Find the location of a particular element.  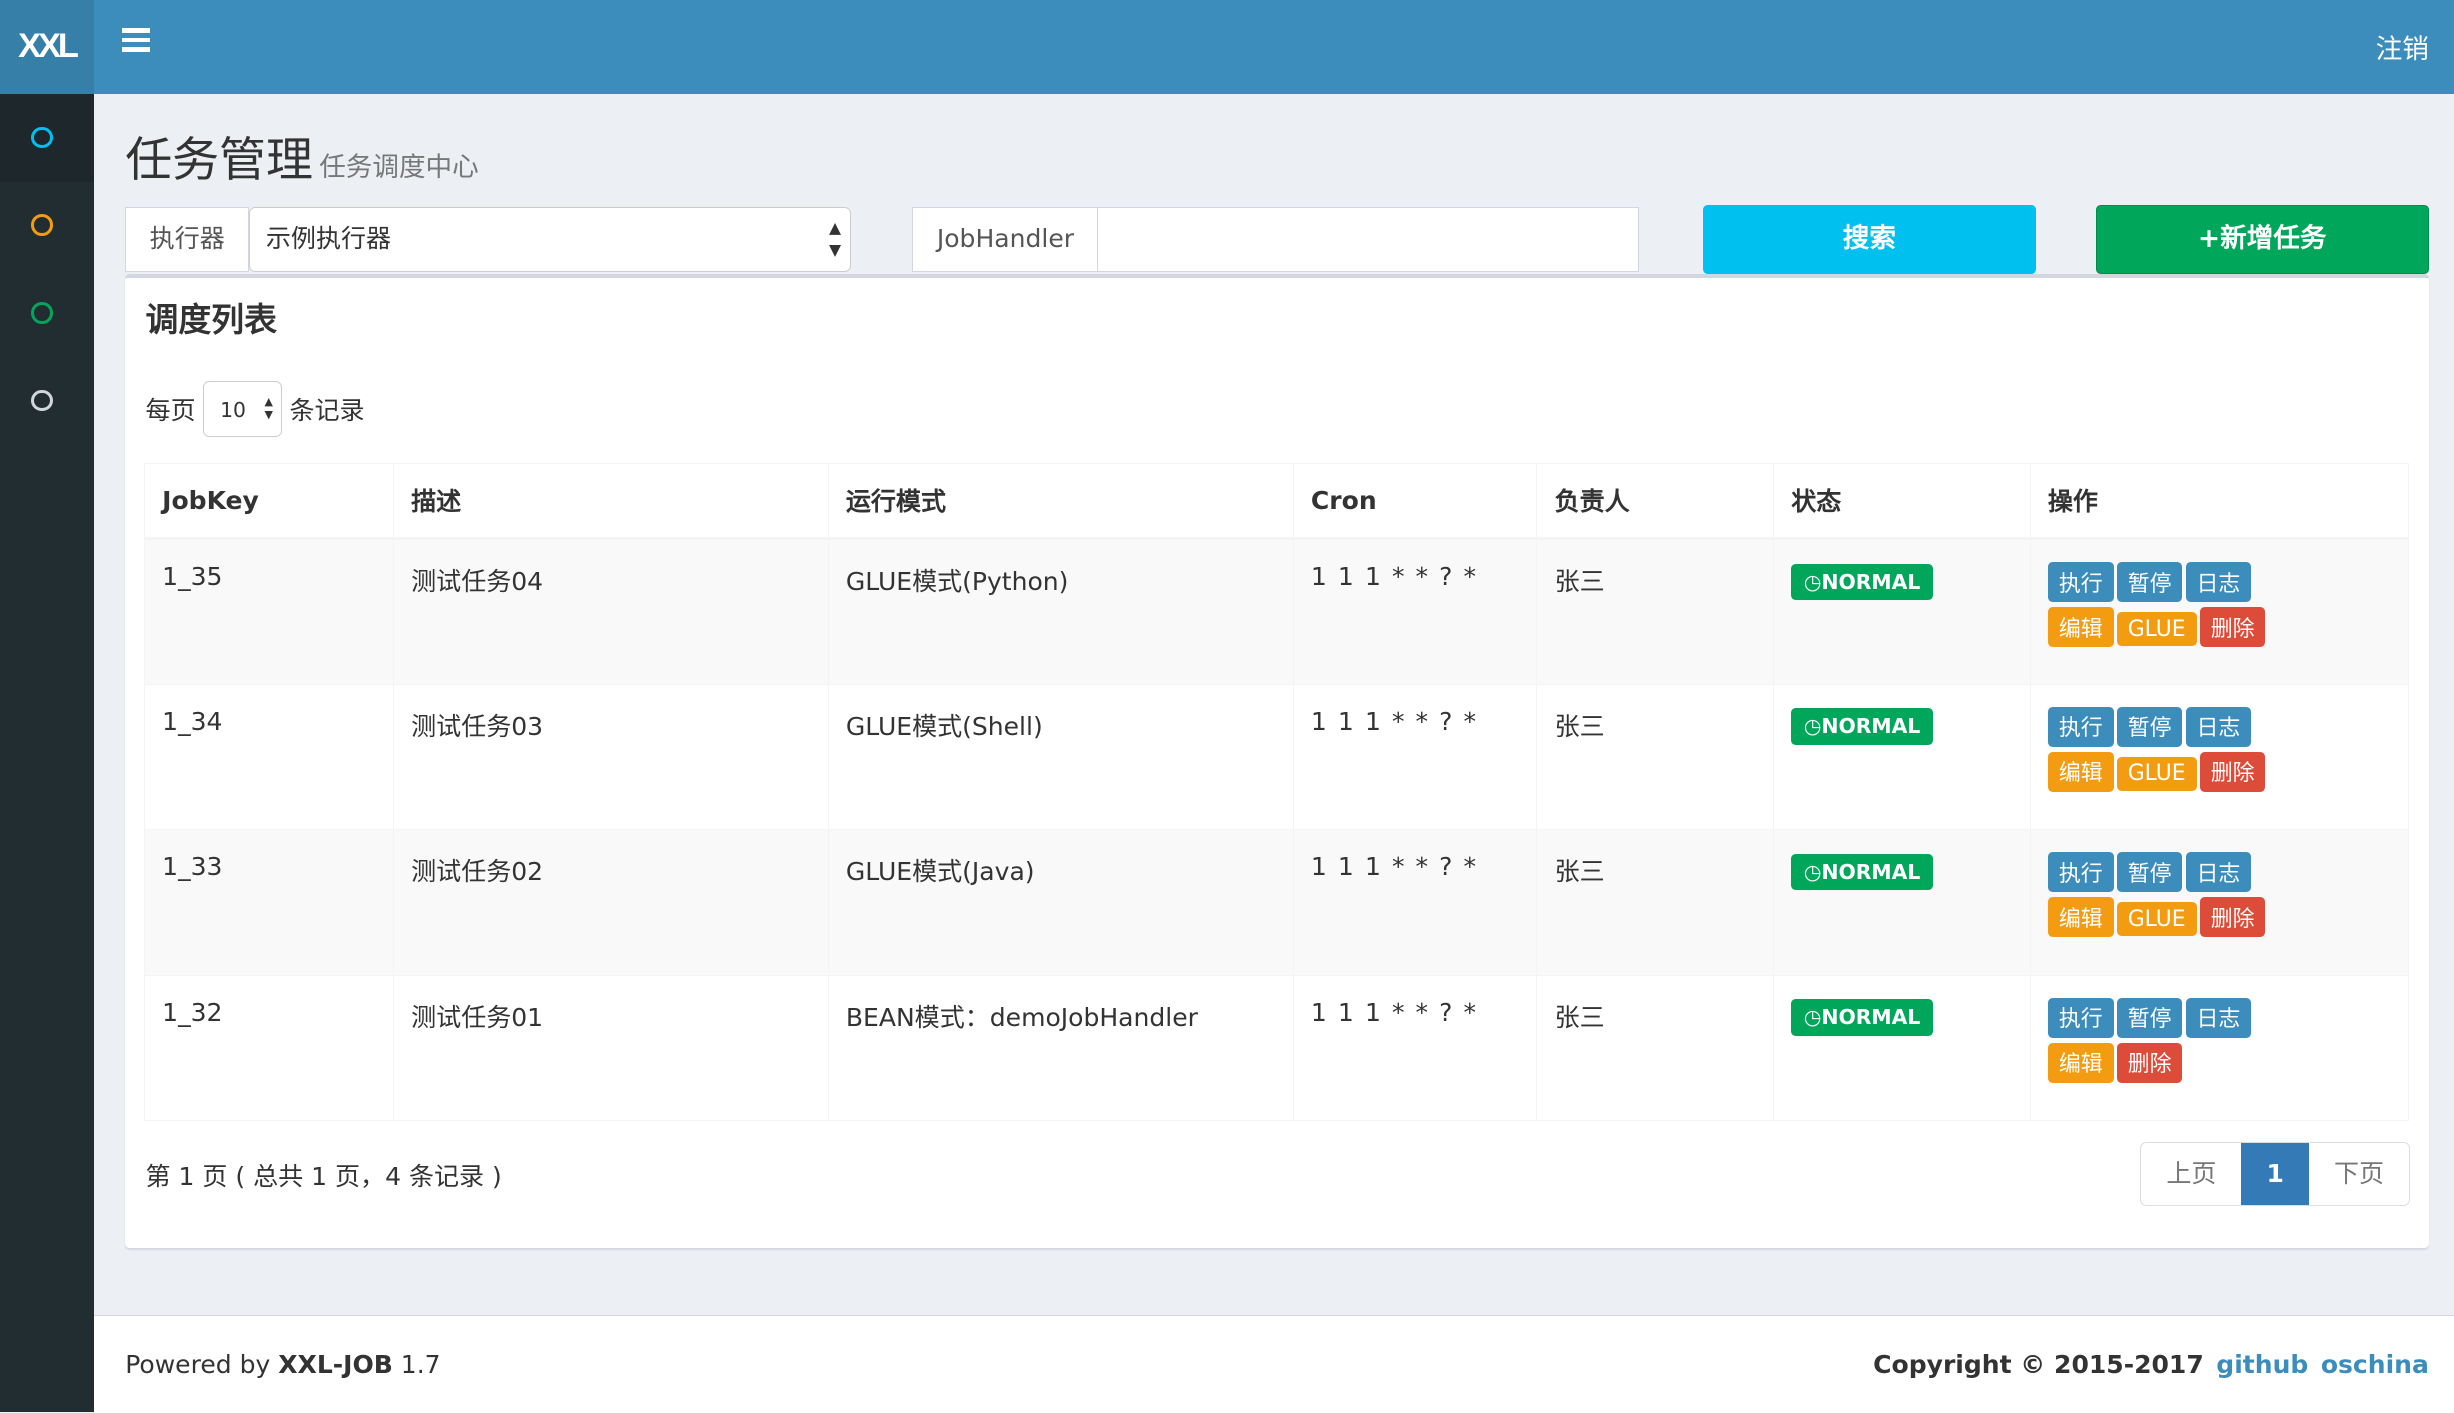

cell-desc: 测试任务01 is located at coordinates (610, 1048).